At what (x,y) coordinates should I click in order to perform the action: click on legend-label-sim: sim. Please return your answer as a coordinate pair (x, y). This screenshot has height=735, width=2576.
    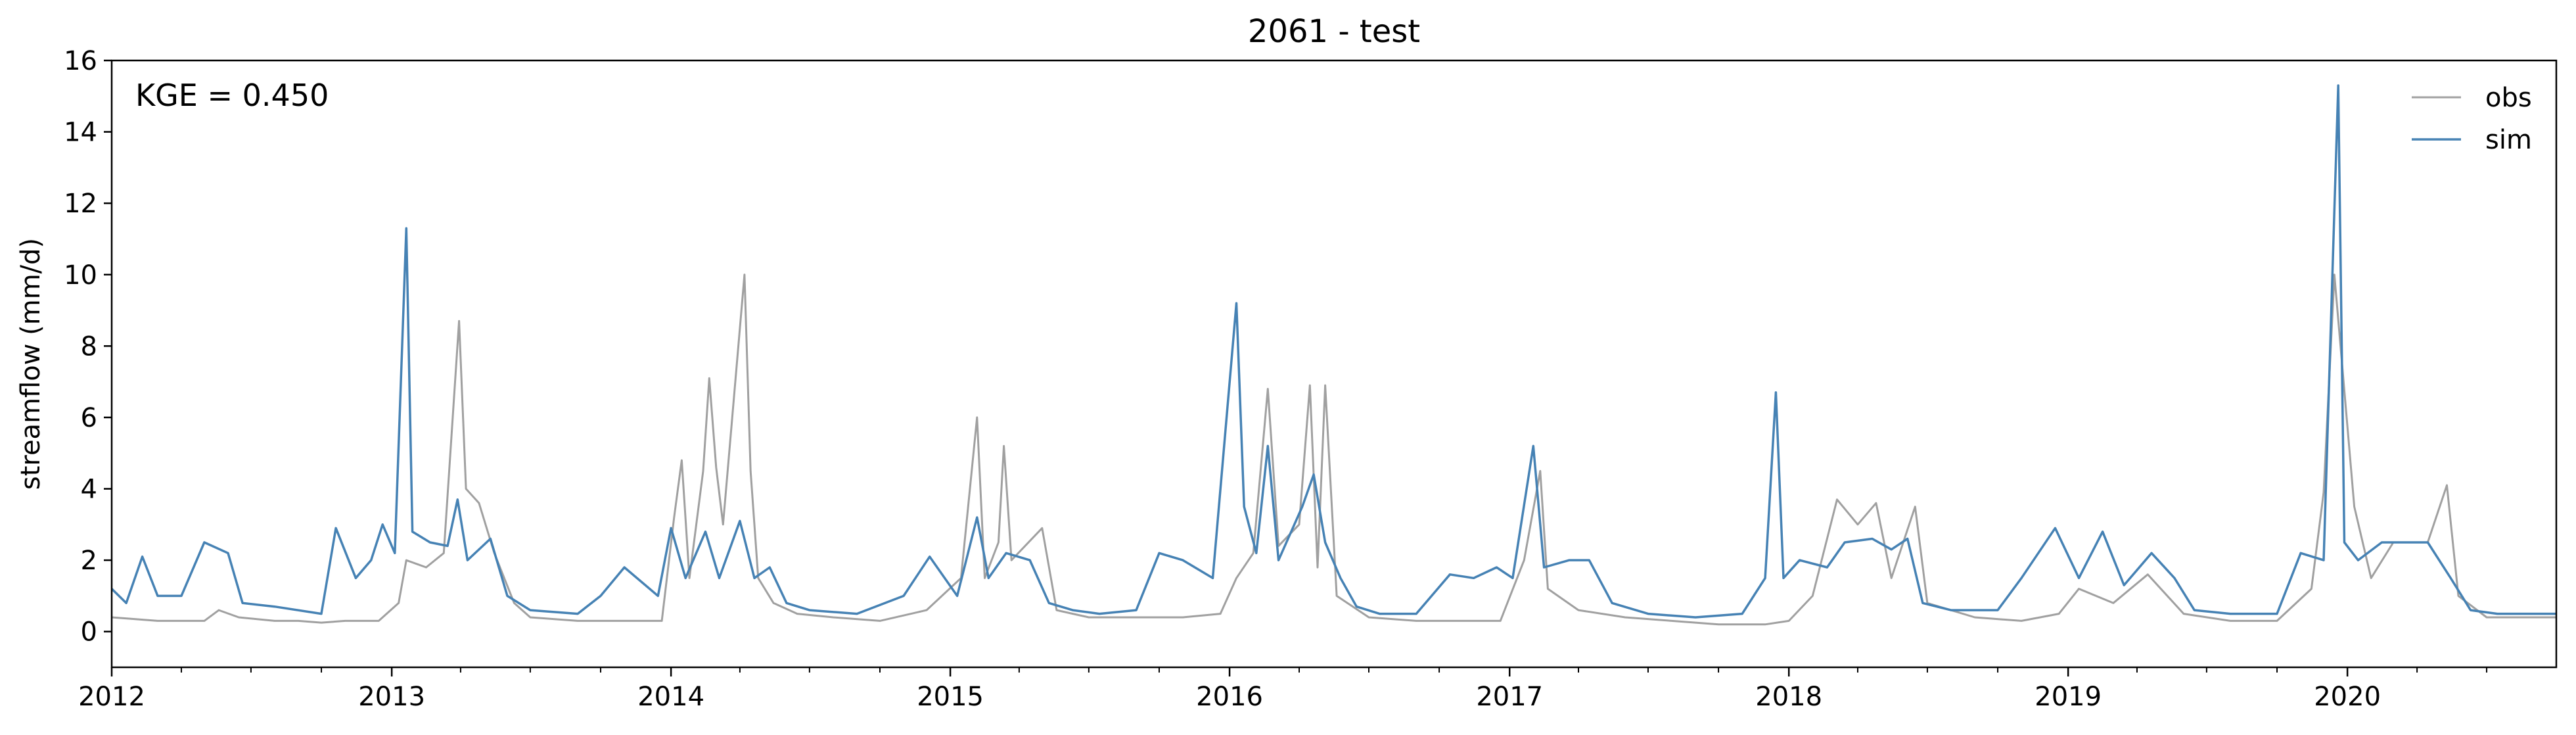
    Looking at the image, I should click on (2508, 140).